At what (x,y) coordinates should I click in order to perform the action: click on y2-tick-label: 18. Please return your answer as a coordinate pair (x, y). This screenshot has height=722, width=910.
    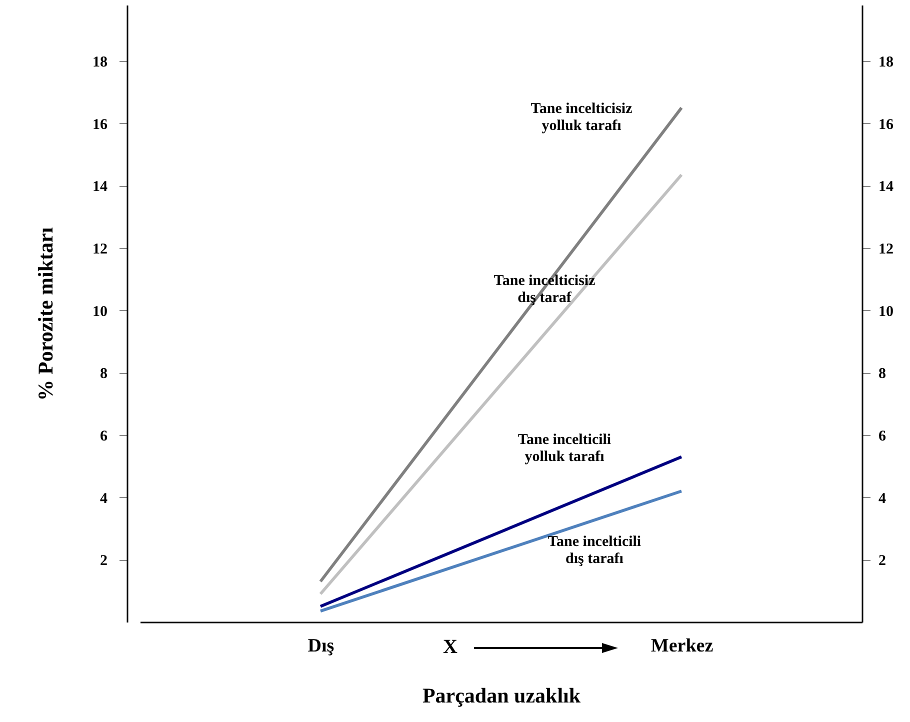
    Looking at the image, I should click on (886, 62).